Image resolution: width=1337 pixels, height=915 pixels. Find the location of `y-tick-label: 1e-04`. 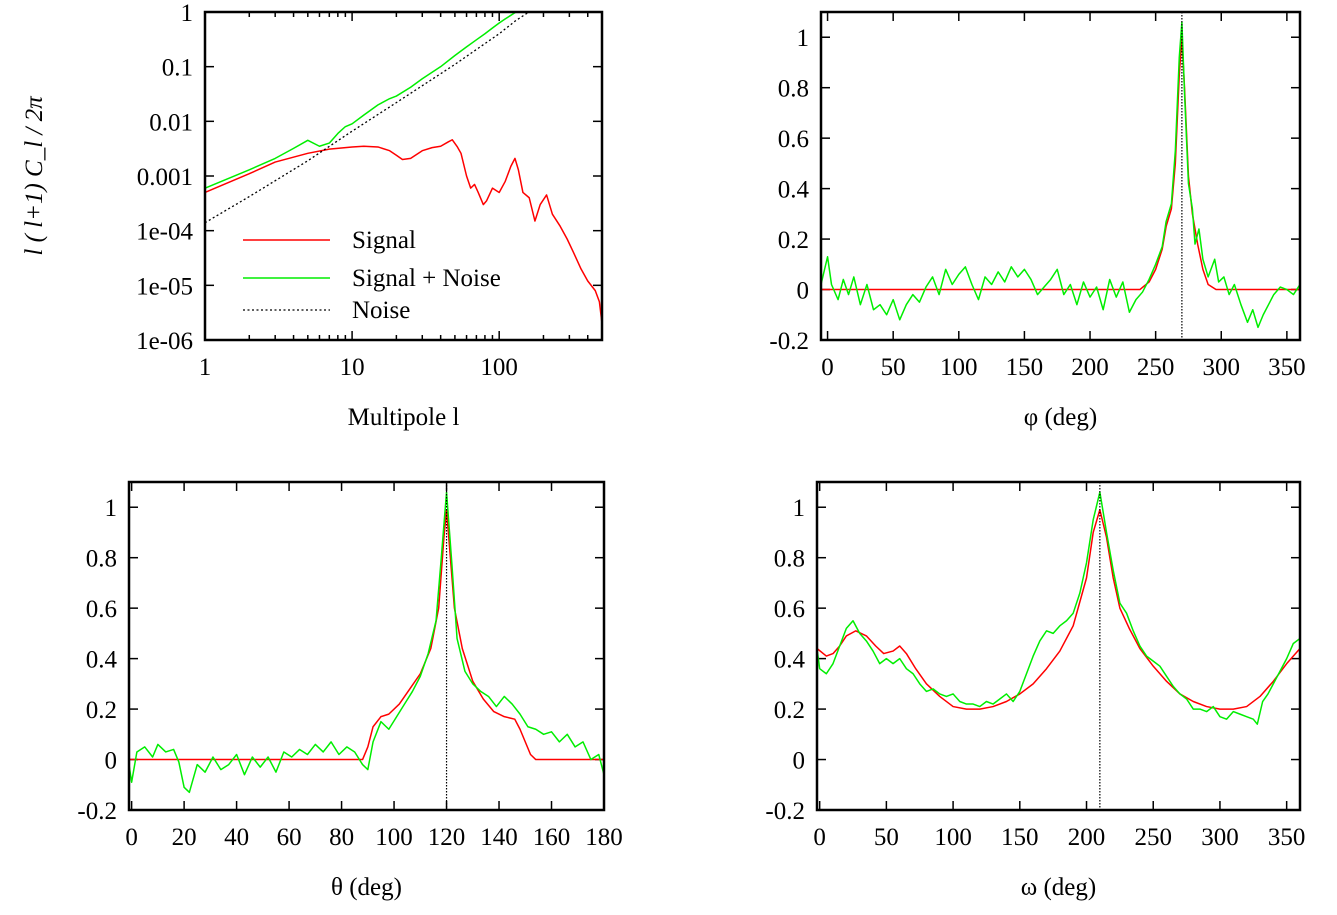

y-tick-label: 1e-04 is located at coordinates (164, 232).